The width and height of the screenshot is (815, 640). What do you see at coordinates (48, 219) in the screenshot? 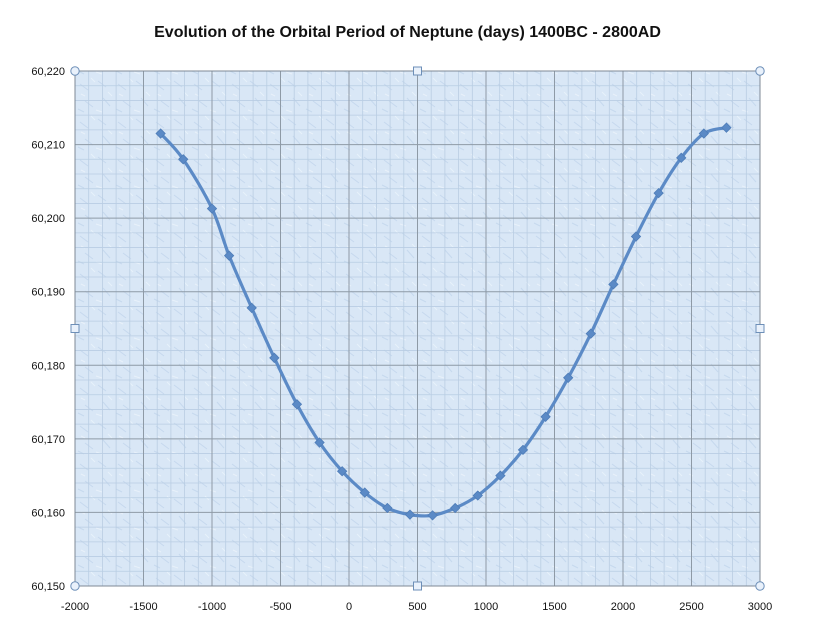
I see `y-tick-label: 60,200` at bounding box center [48, 219].